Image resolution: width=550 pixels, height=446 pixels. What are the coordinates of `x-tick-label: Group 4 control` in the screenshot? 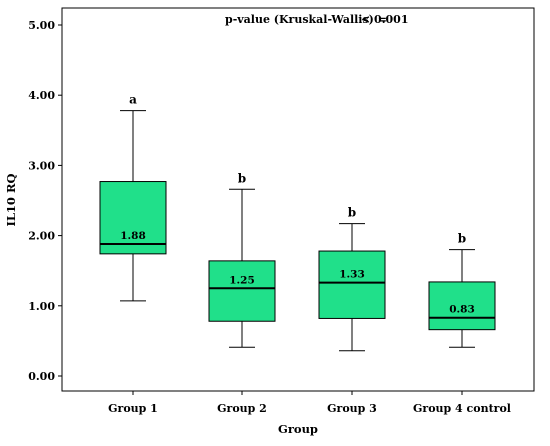 It's located at (462, 408).